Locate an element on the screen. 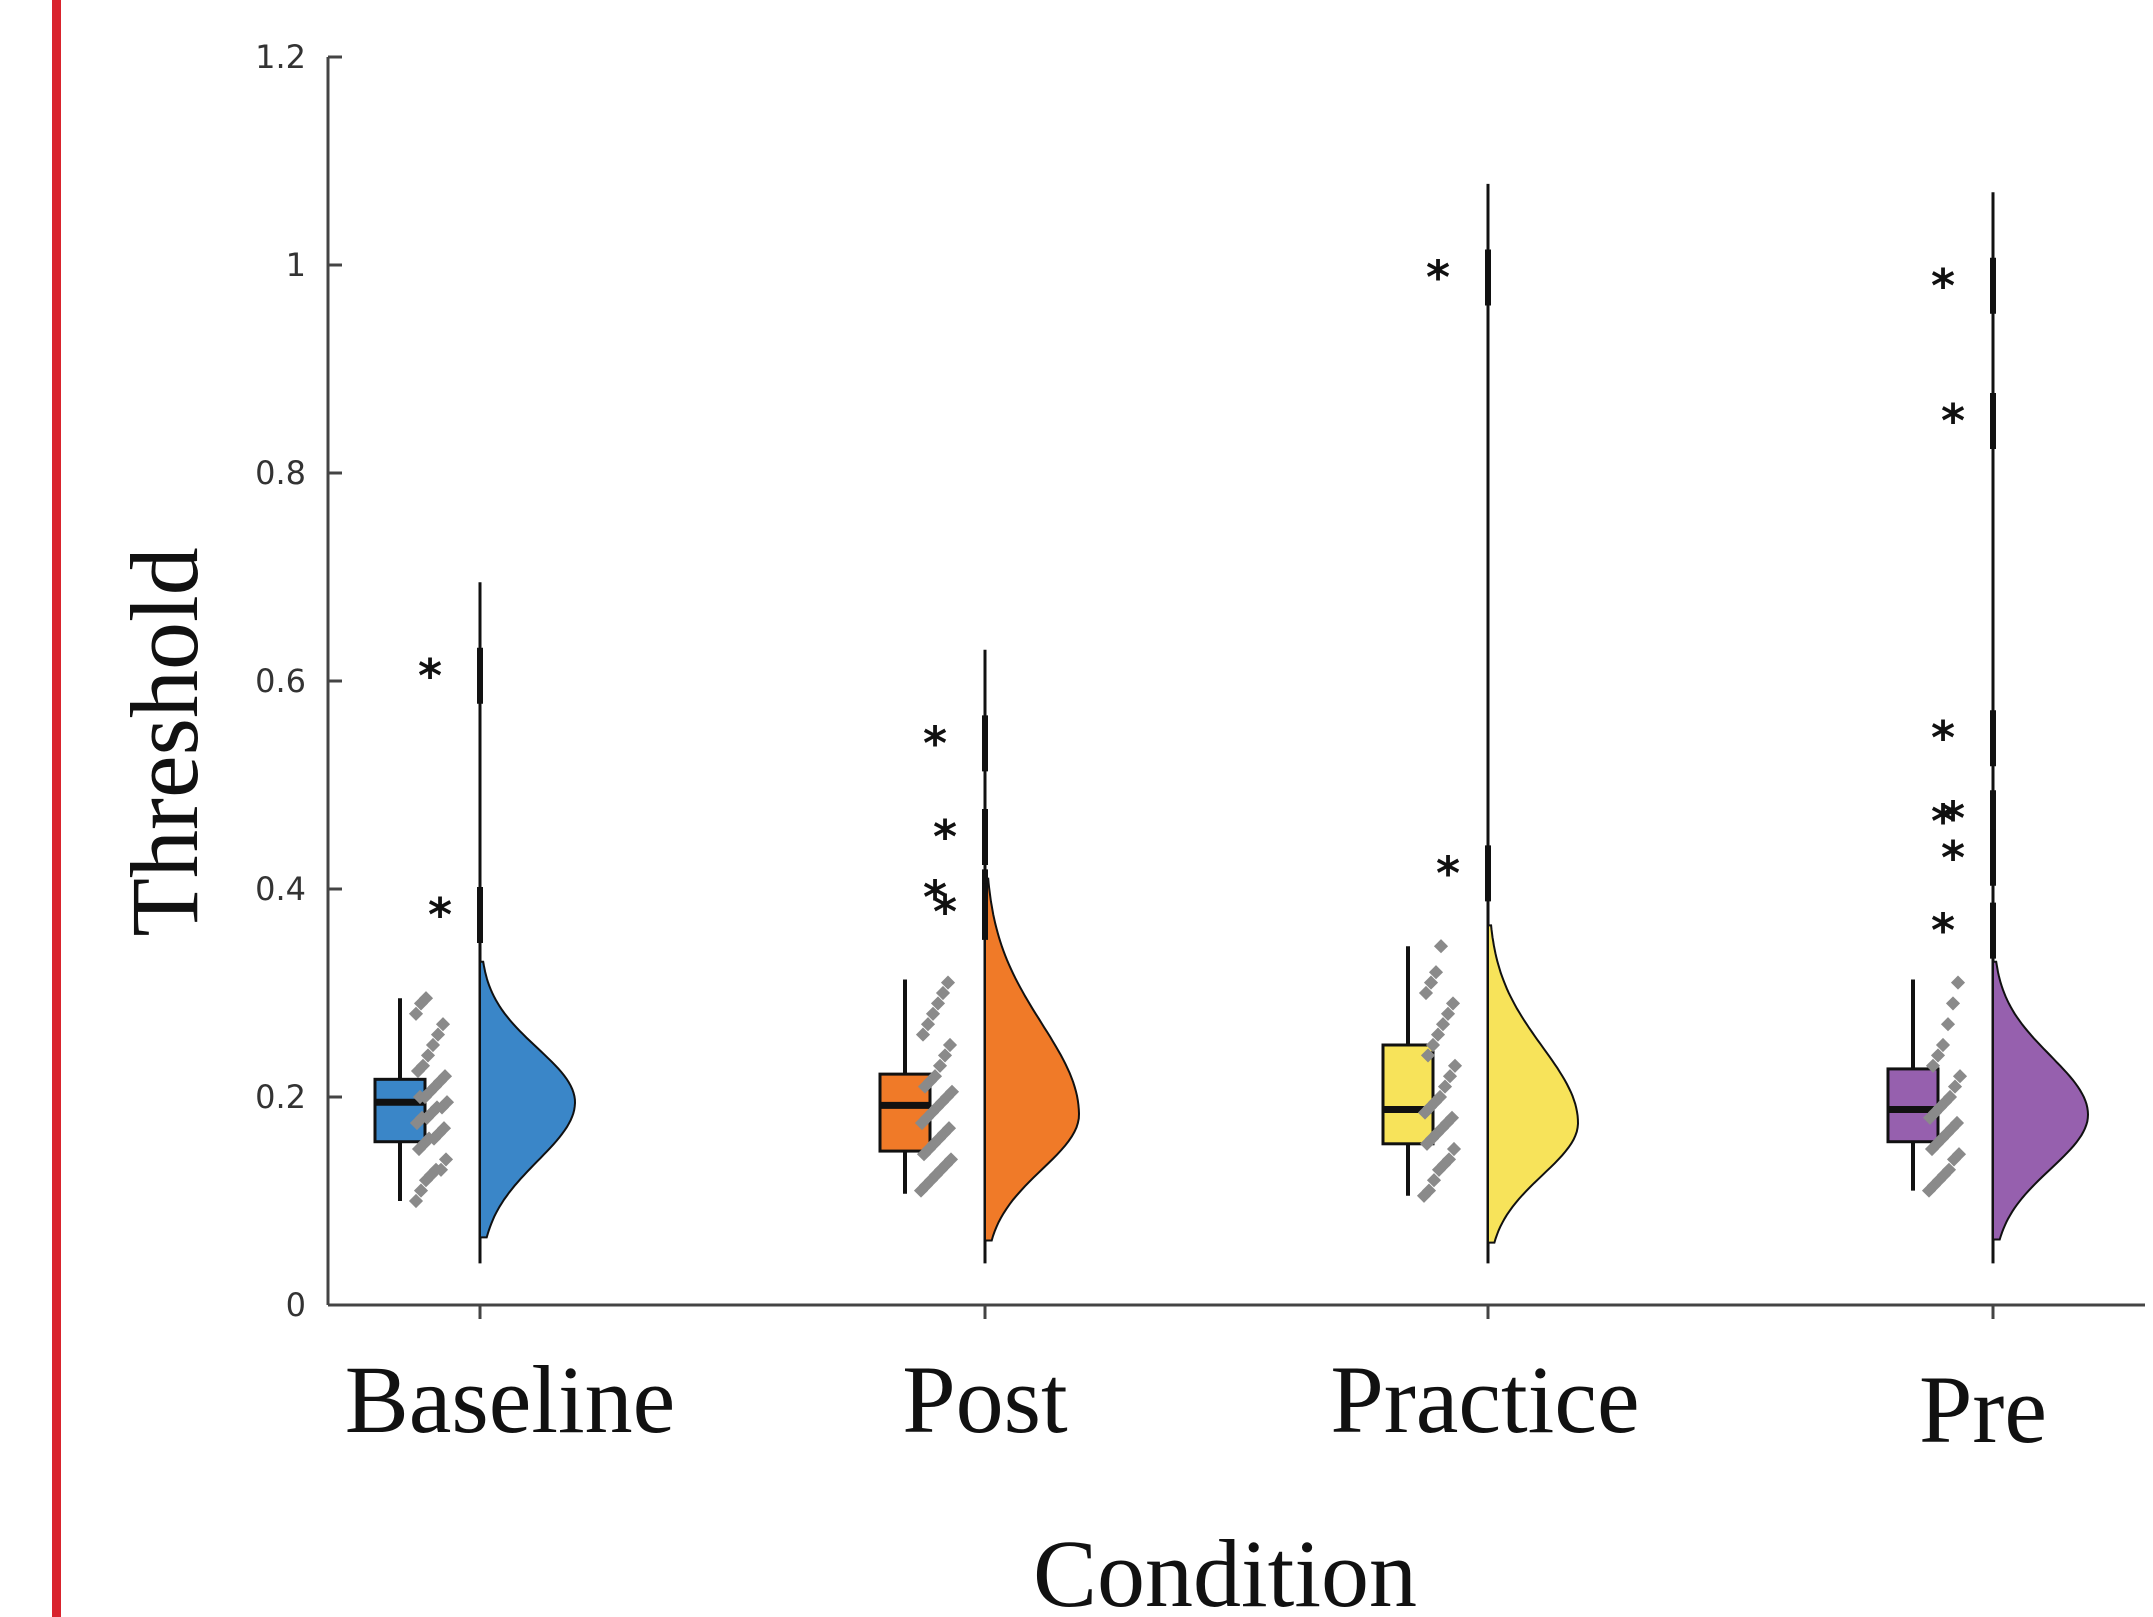  x-tick-label-practice: Practice is located at coordinates (1484, 1399).